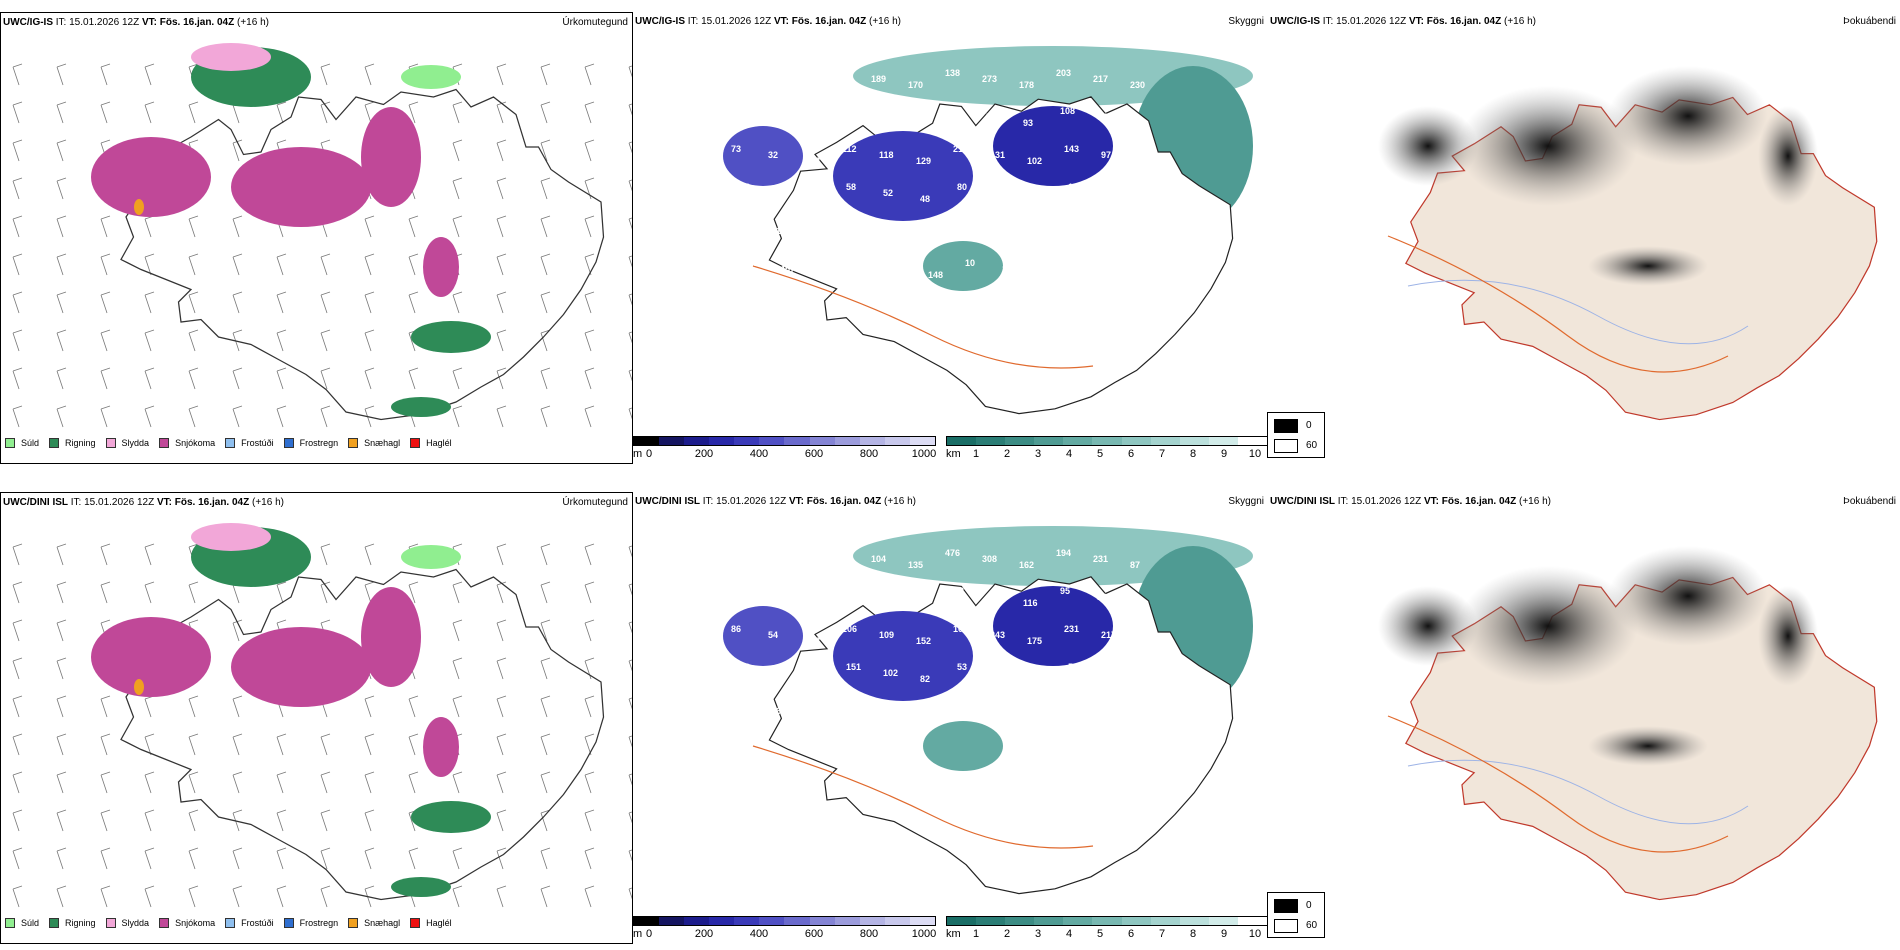 This screenshot has width=1900, height=950. Describe the element at coordinates (1071, 149) in the screenshot. I see `ceiling-label: 143` at that location.